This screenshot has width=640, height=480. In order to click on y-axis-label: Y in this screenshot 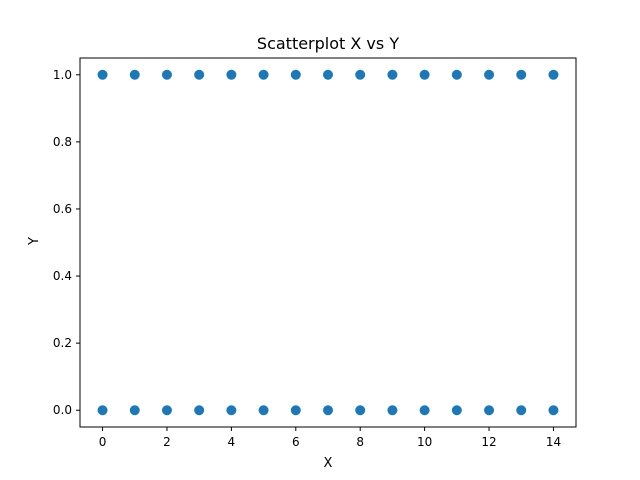, I will do `click(34, 241)`.